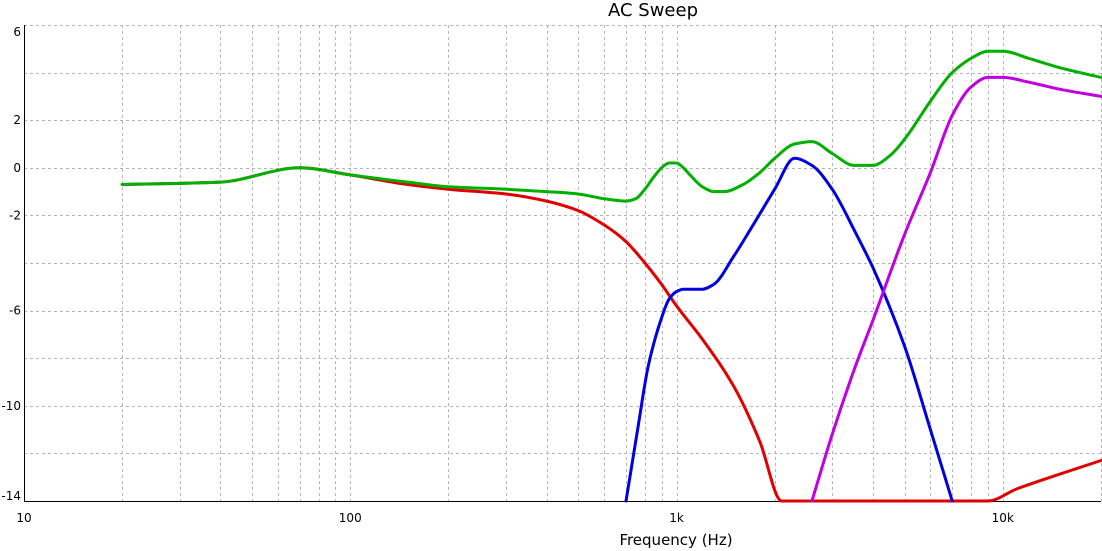 The height and width of the screenshot is (551, 1102). Describe the element at coordinates (675, 540) in the screenshot. I see `x-axis-label: Frequency (Hz)` at that location.